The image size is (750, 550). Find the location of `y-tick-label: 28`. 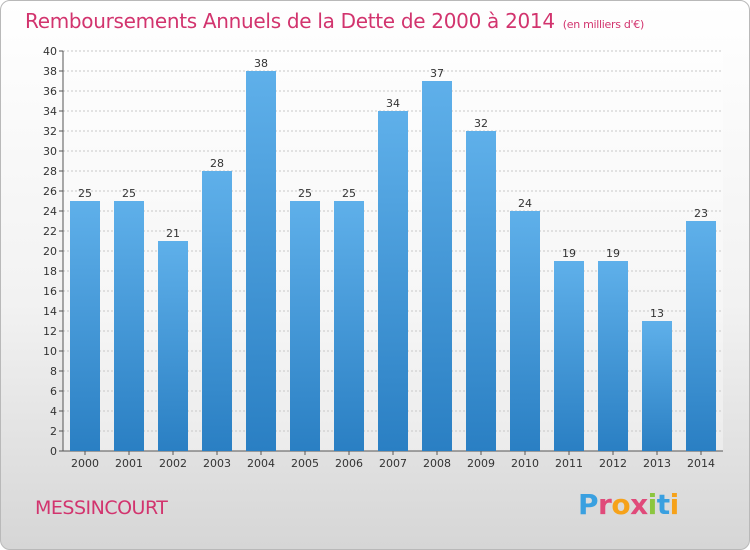

y-tick-label: 28 is located at coordinates (50, 171).